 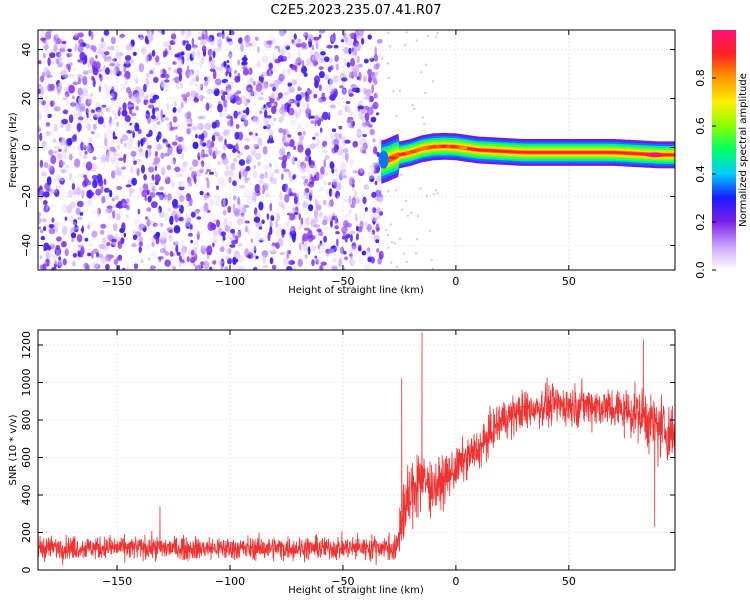 I want to click on signal-track, so click(x=526, y=158).